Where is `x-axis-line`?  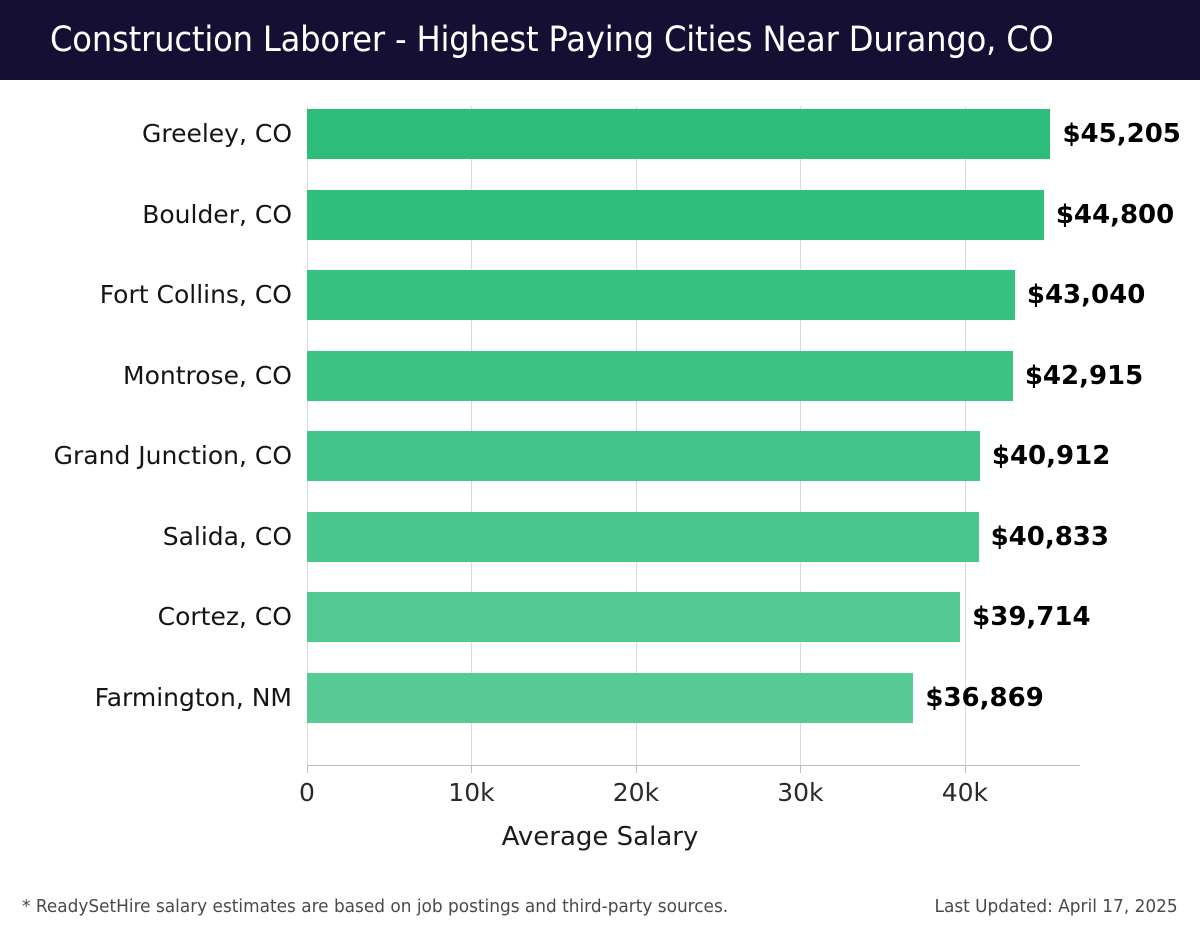
x-axis-line is located at coordinates (693, 765).